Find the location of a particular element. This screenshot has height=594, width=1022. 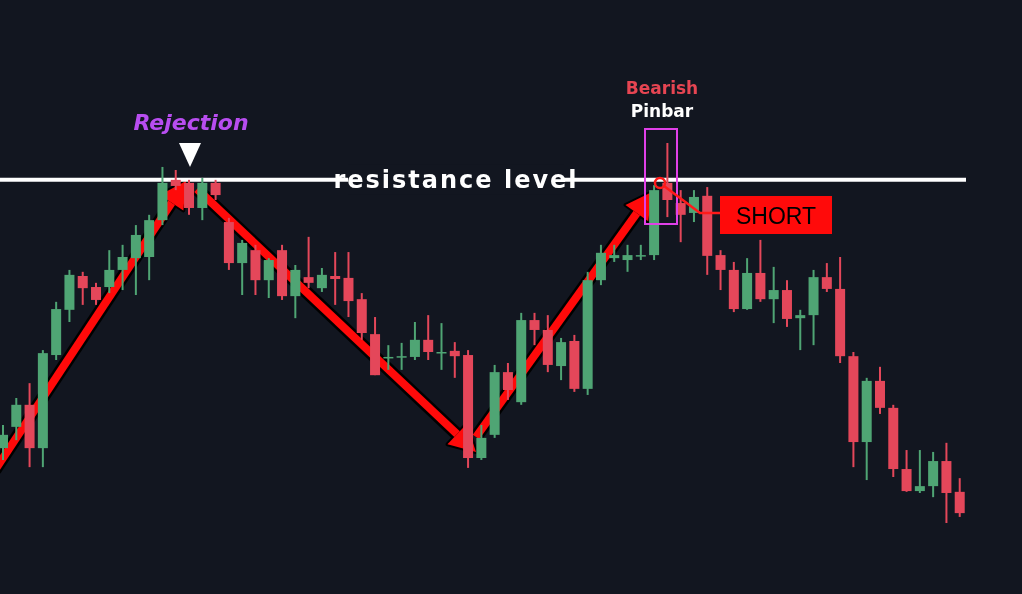

annotation: SHORT is located at coordinates (776, 216).